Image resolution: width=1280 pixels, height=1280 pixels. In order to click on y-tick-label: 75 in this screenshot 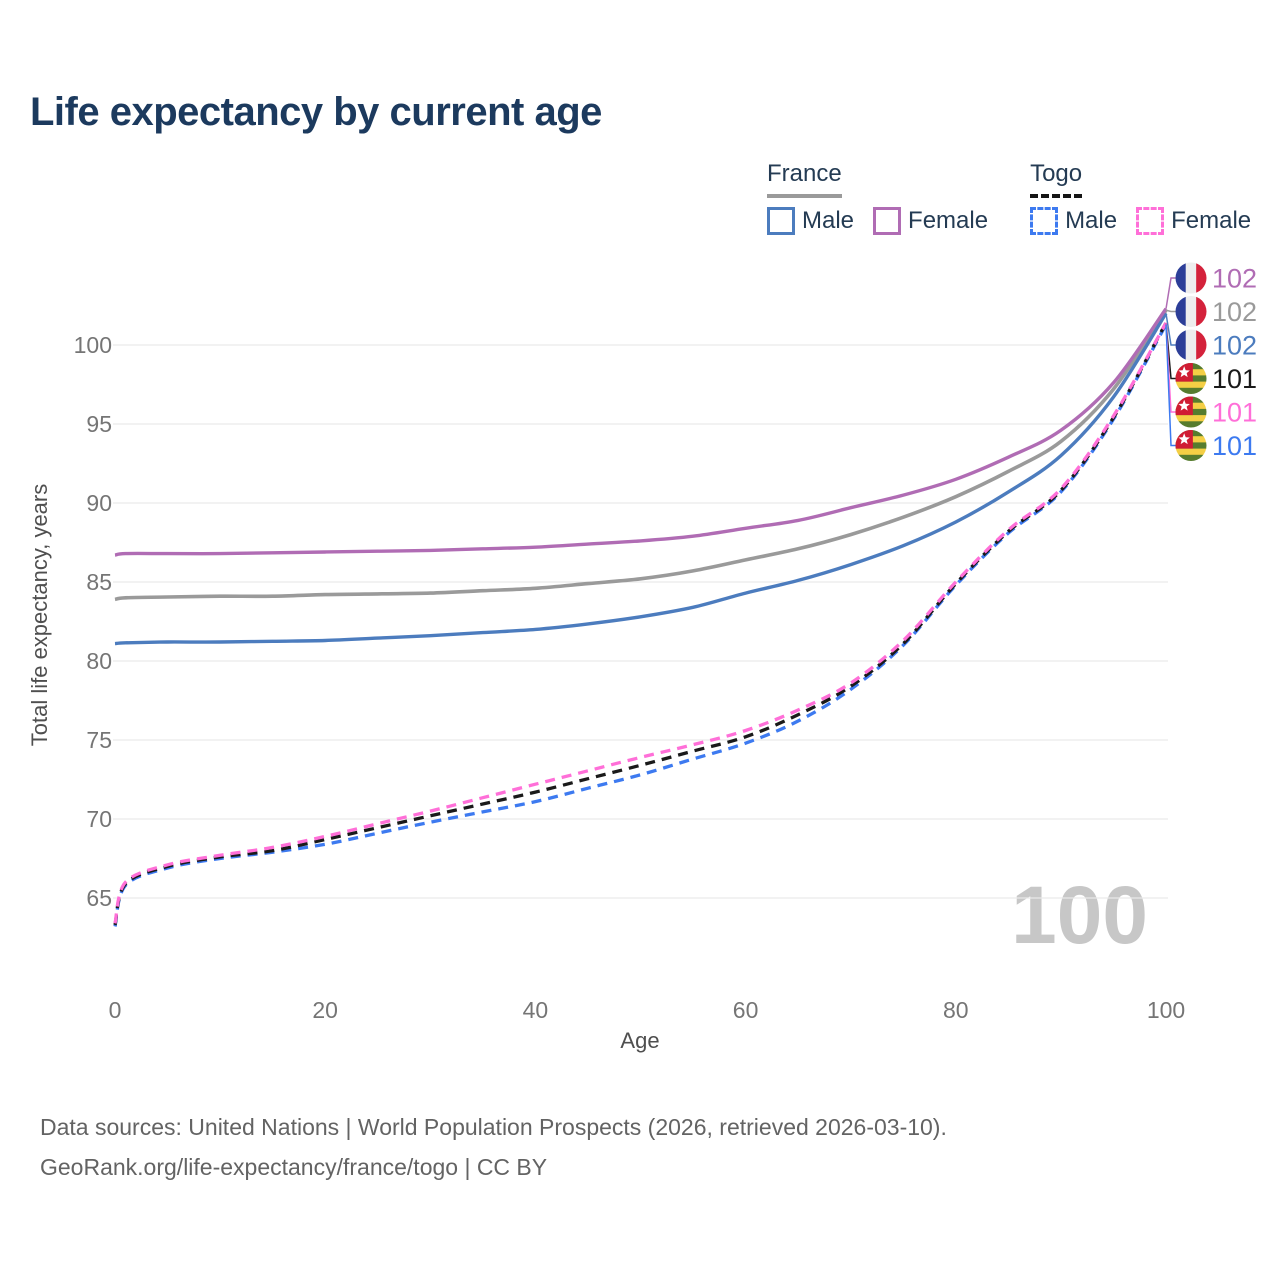, I will do `click(99, 740)`.